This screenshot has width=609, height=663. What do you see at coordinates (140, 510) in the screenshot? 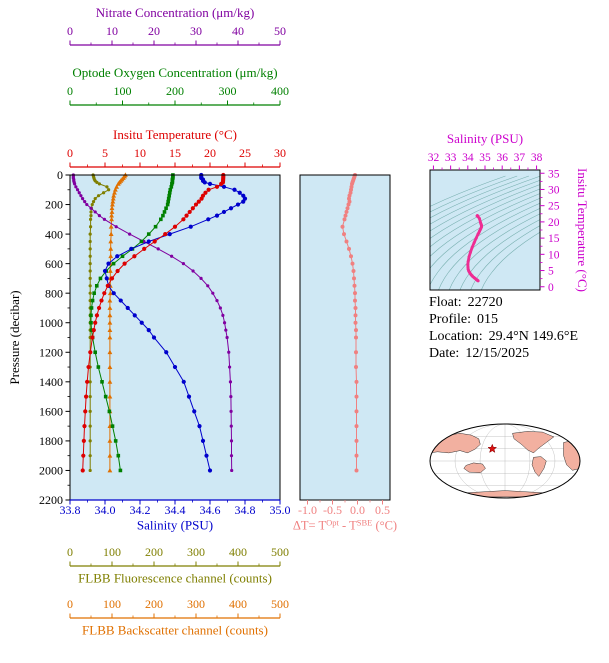
I see `svg-text: 34.2` at bounding box center [140, 510].